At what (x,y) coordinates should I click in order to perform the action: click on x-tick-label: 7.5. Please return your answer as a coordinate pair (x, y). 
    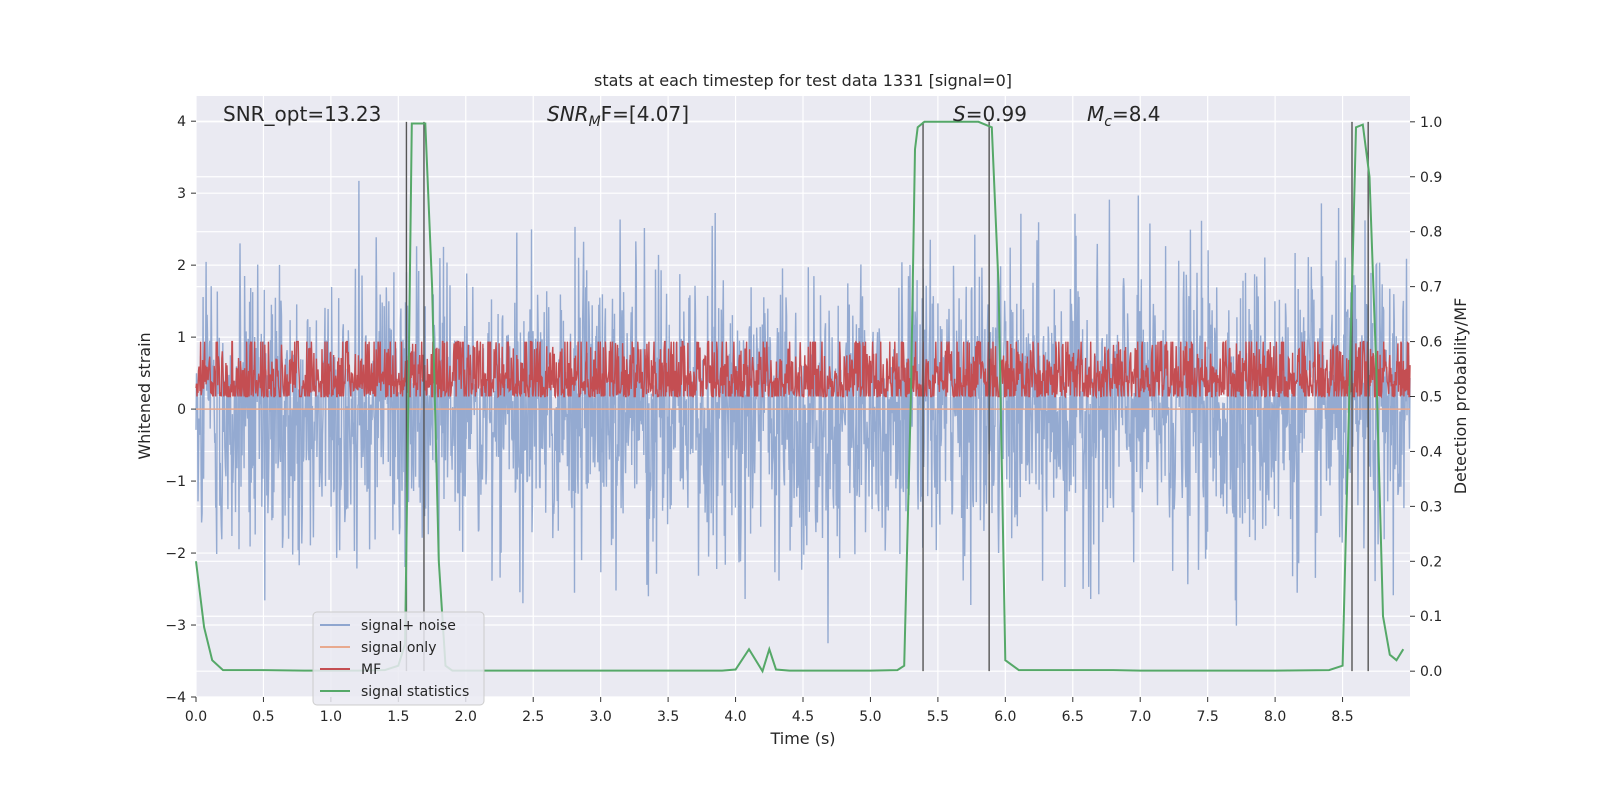
    Looking at the image, I should click on (1208, 717).